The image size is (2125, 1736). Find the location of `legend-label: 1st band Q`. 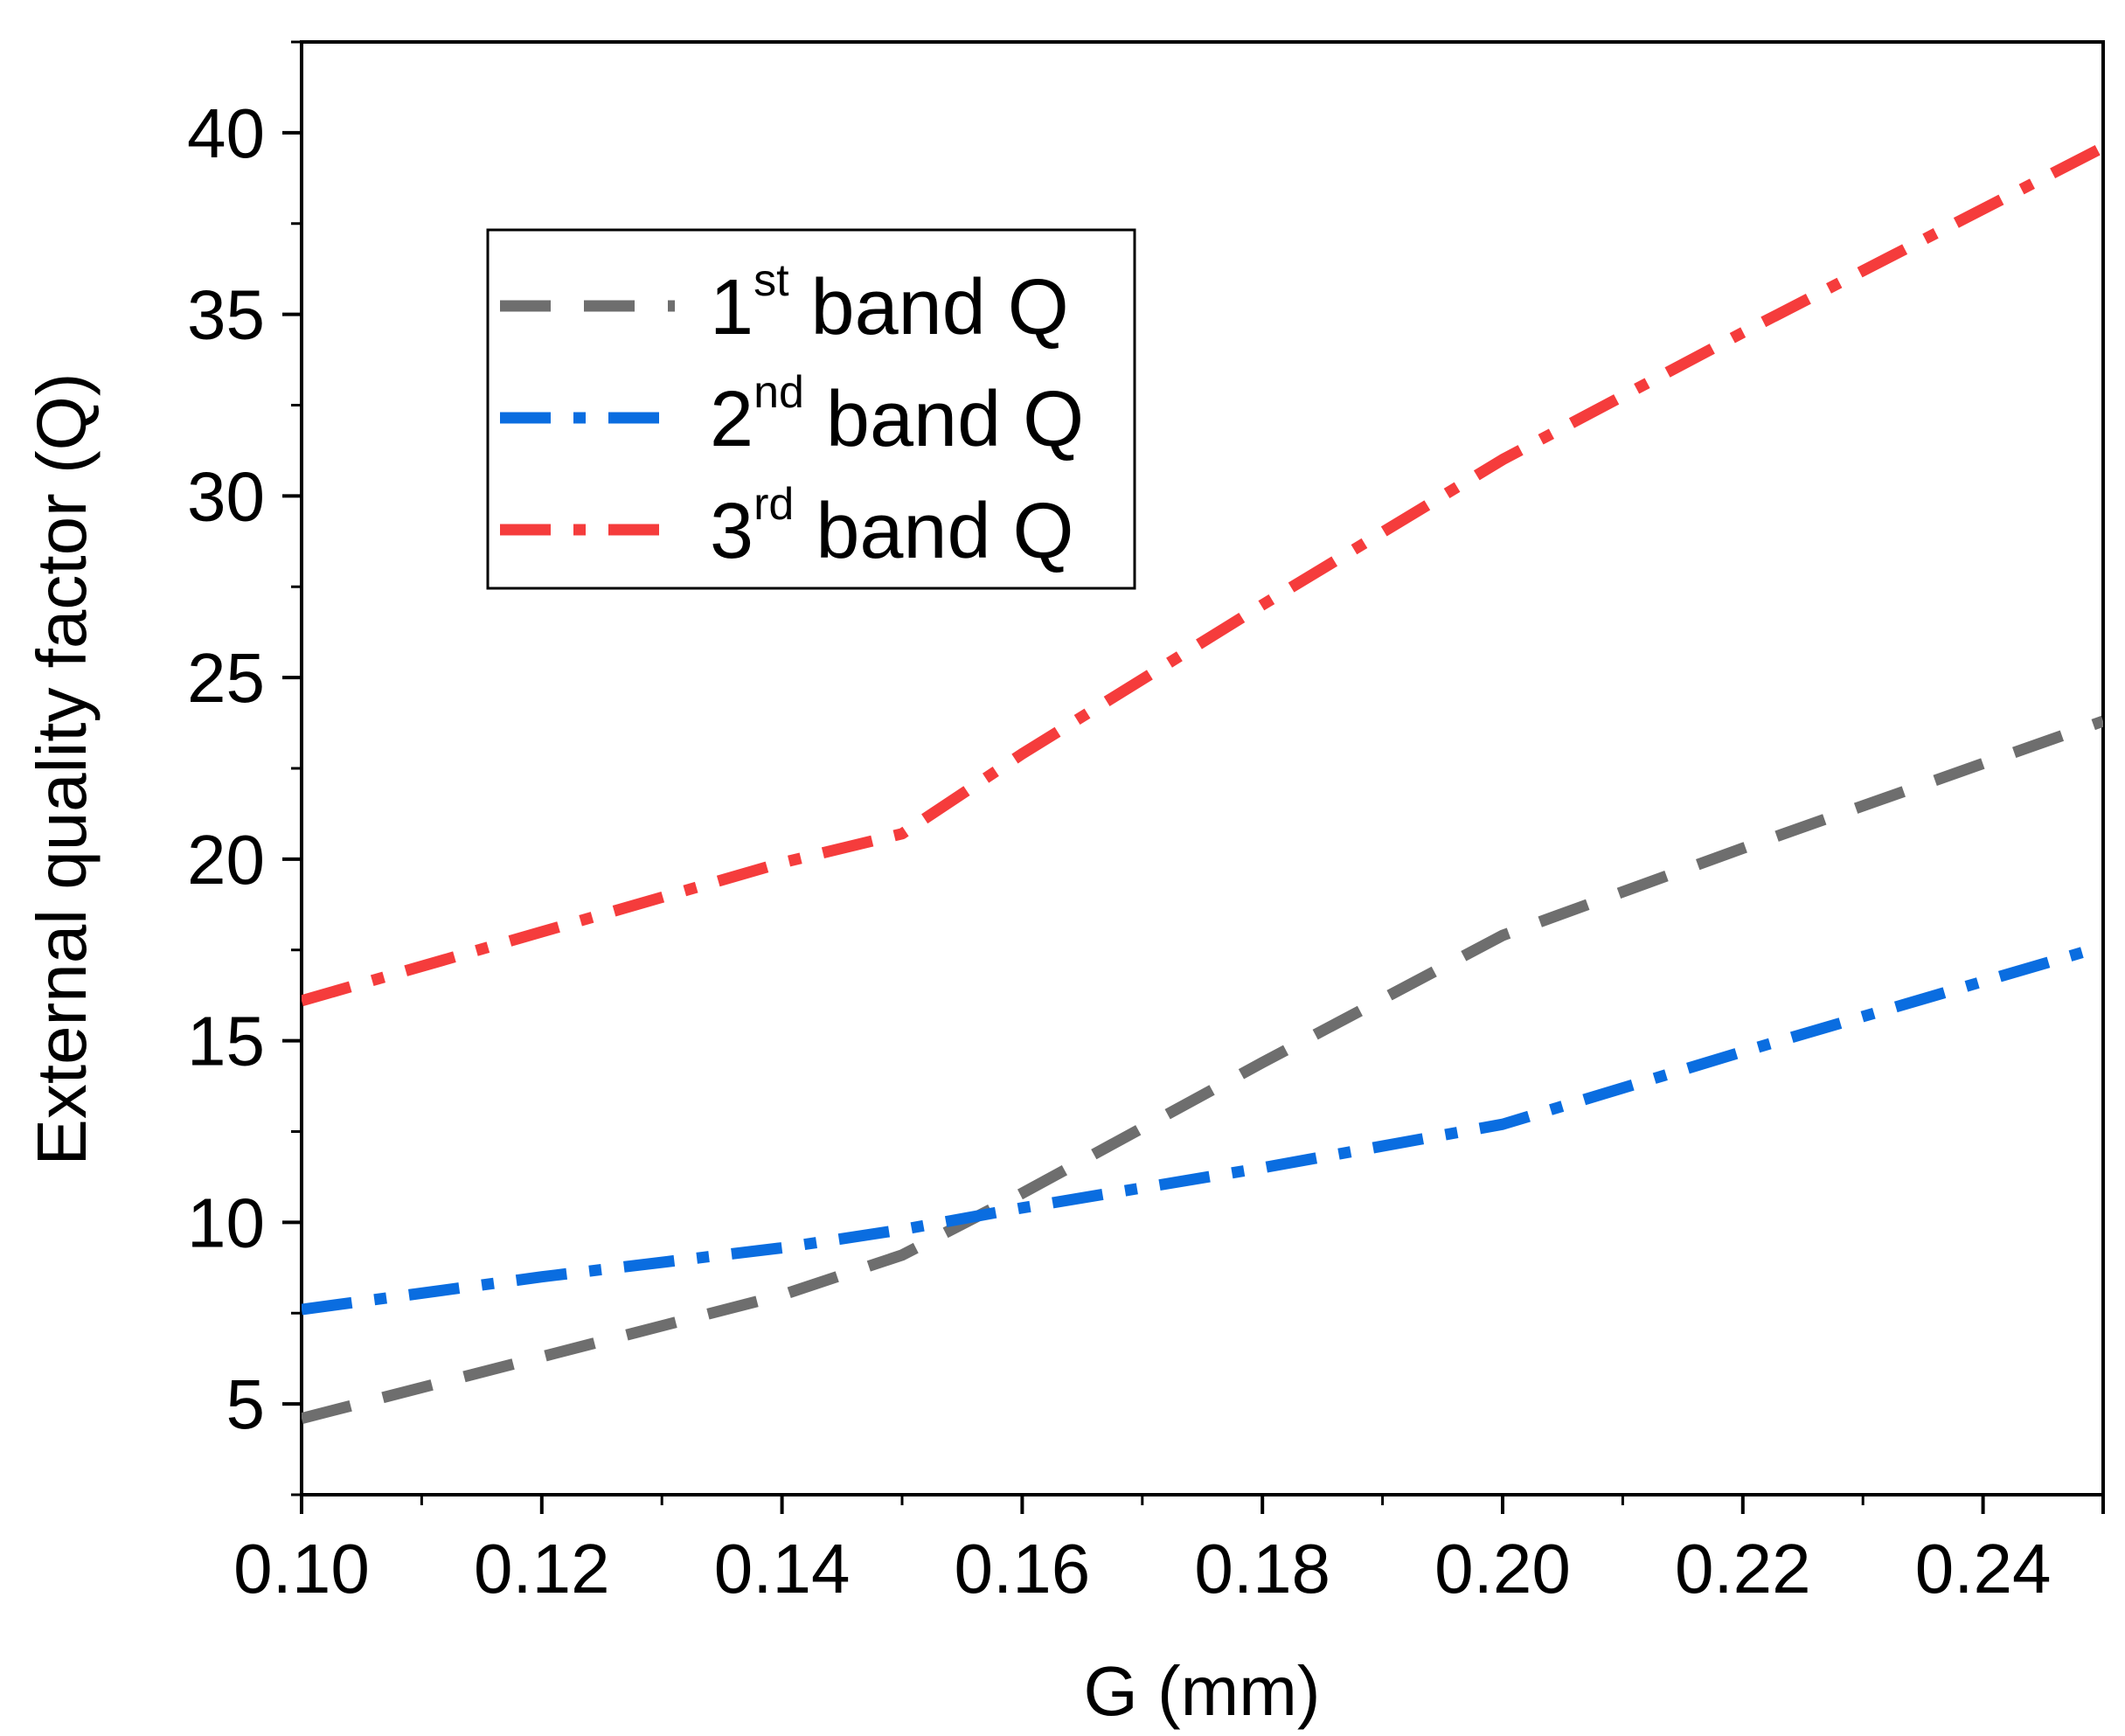

legend-label: 1st band Q is located at coordinates (889, 303).